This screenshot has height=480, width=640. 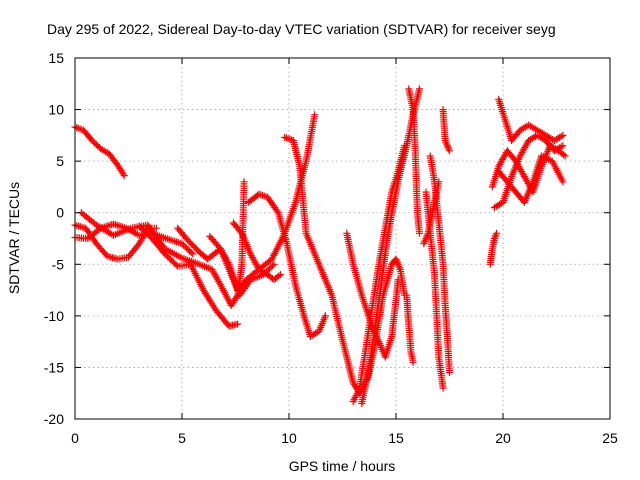 What do you see at coordinates (56, 58) in the screenshot?
I see `y-tick-label: 15` at bounding box center [56, 58].